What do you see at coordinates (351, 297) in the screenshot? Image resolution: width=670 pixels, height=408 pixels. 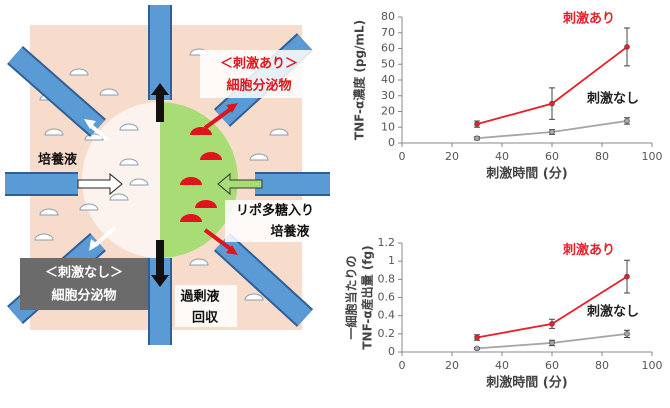 I see `y-axis-label: 一細胞当たりの` at bounding box center [351, 297].